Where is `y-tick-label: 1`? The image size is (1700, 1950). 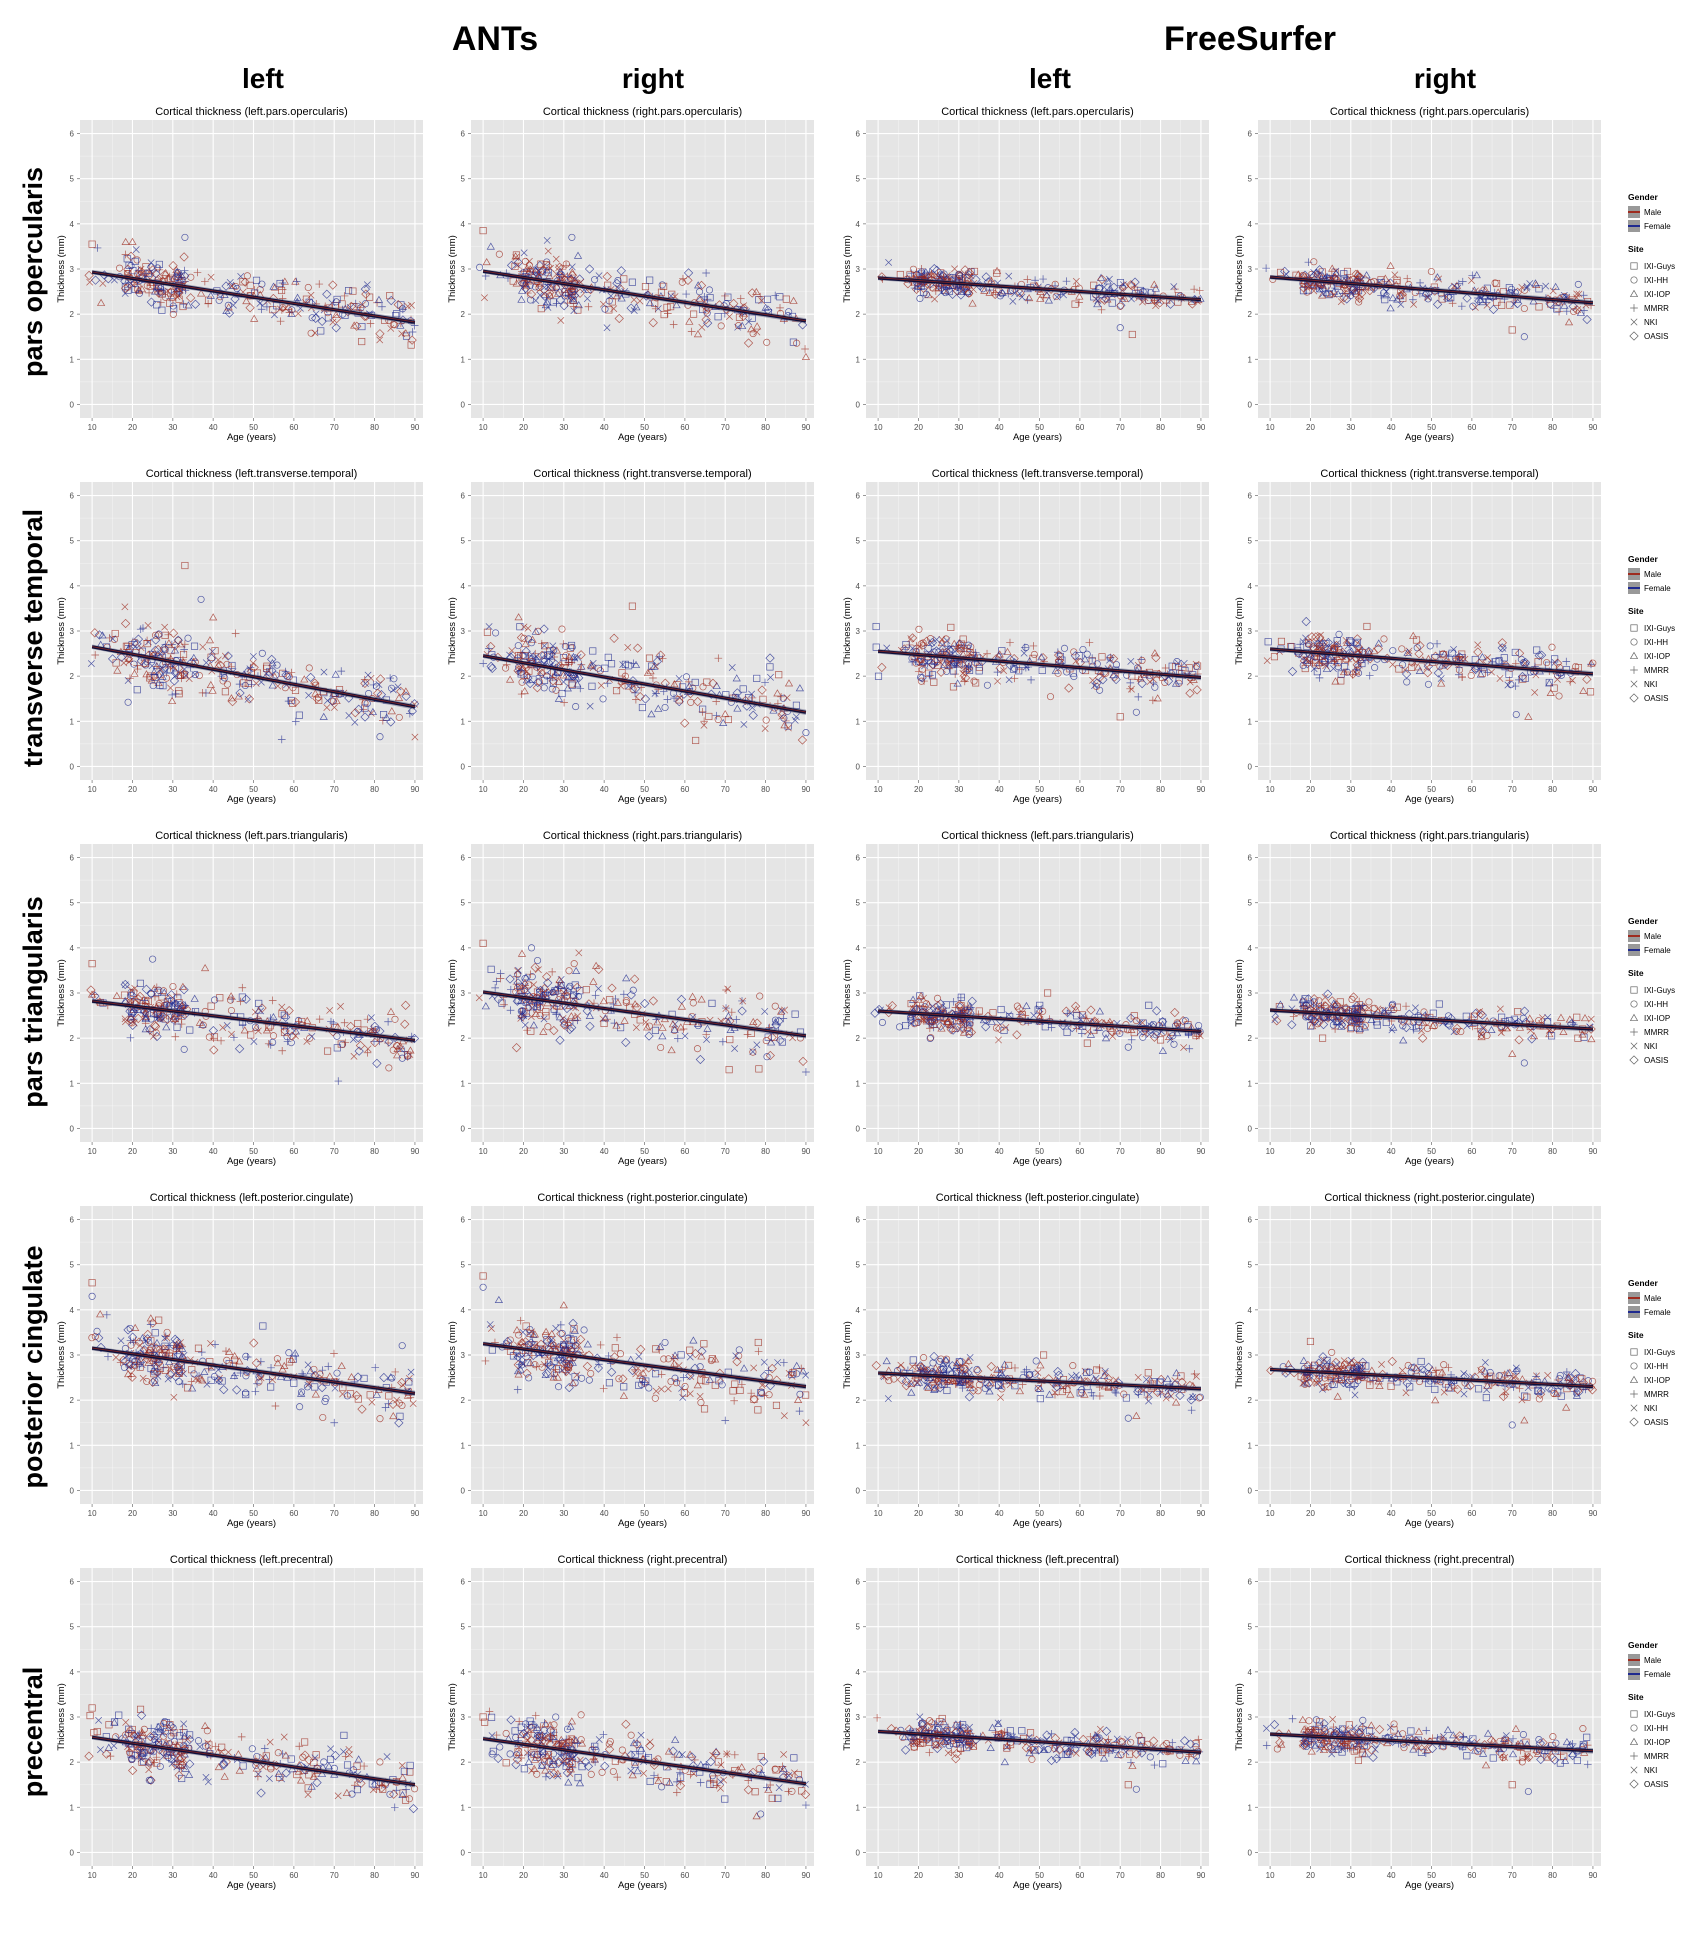 y-tick-label: 1 is located at coordinates (72, 1445).